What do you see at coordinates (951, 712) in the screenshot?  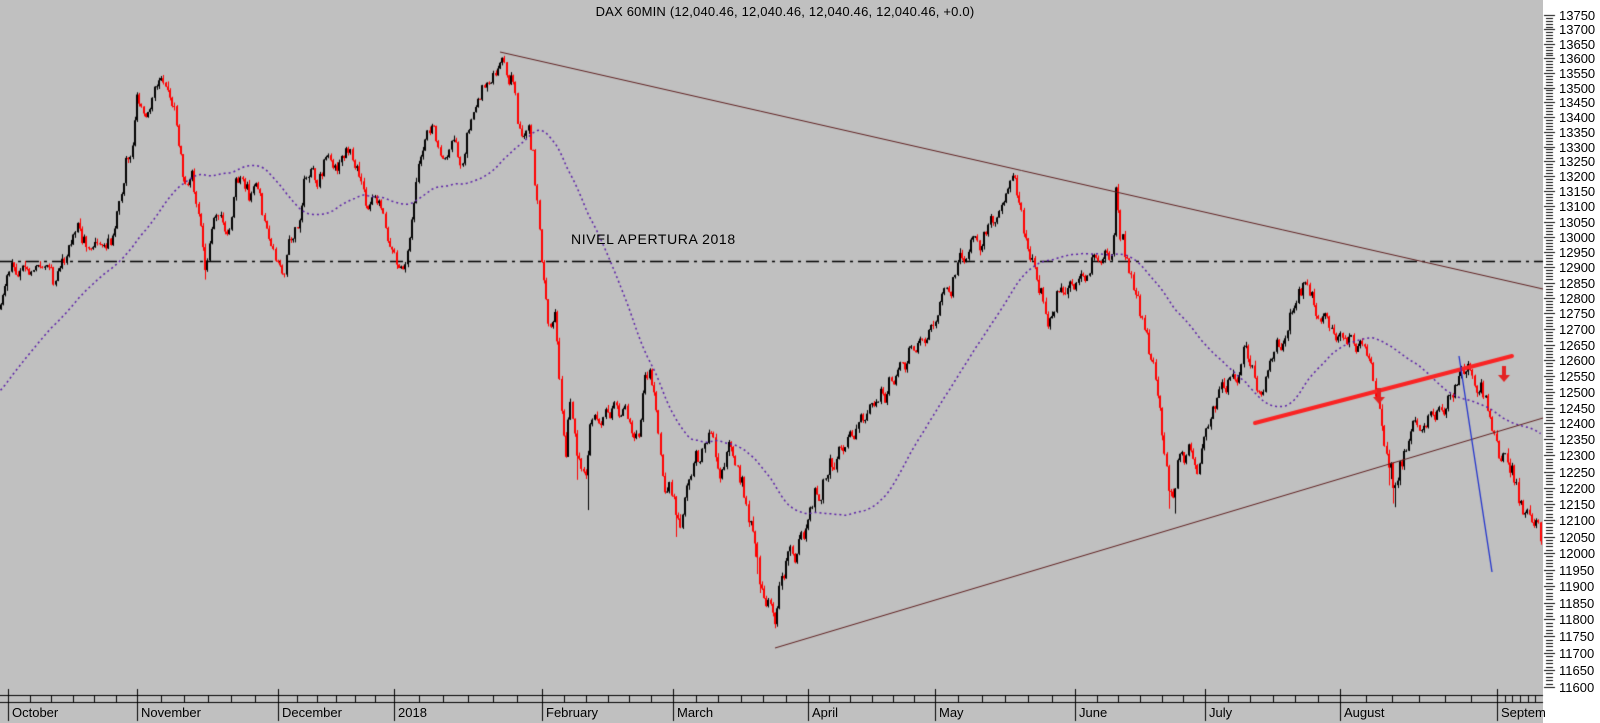 I see `x-month-label: May` at bounding box center [951, 712].